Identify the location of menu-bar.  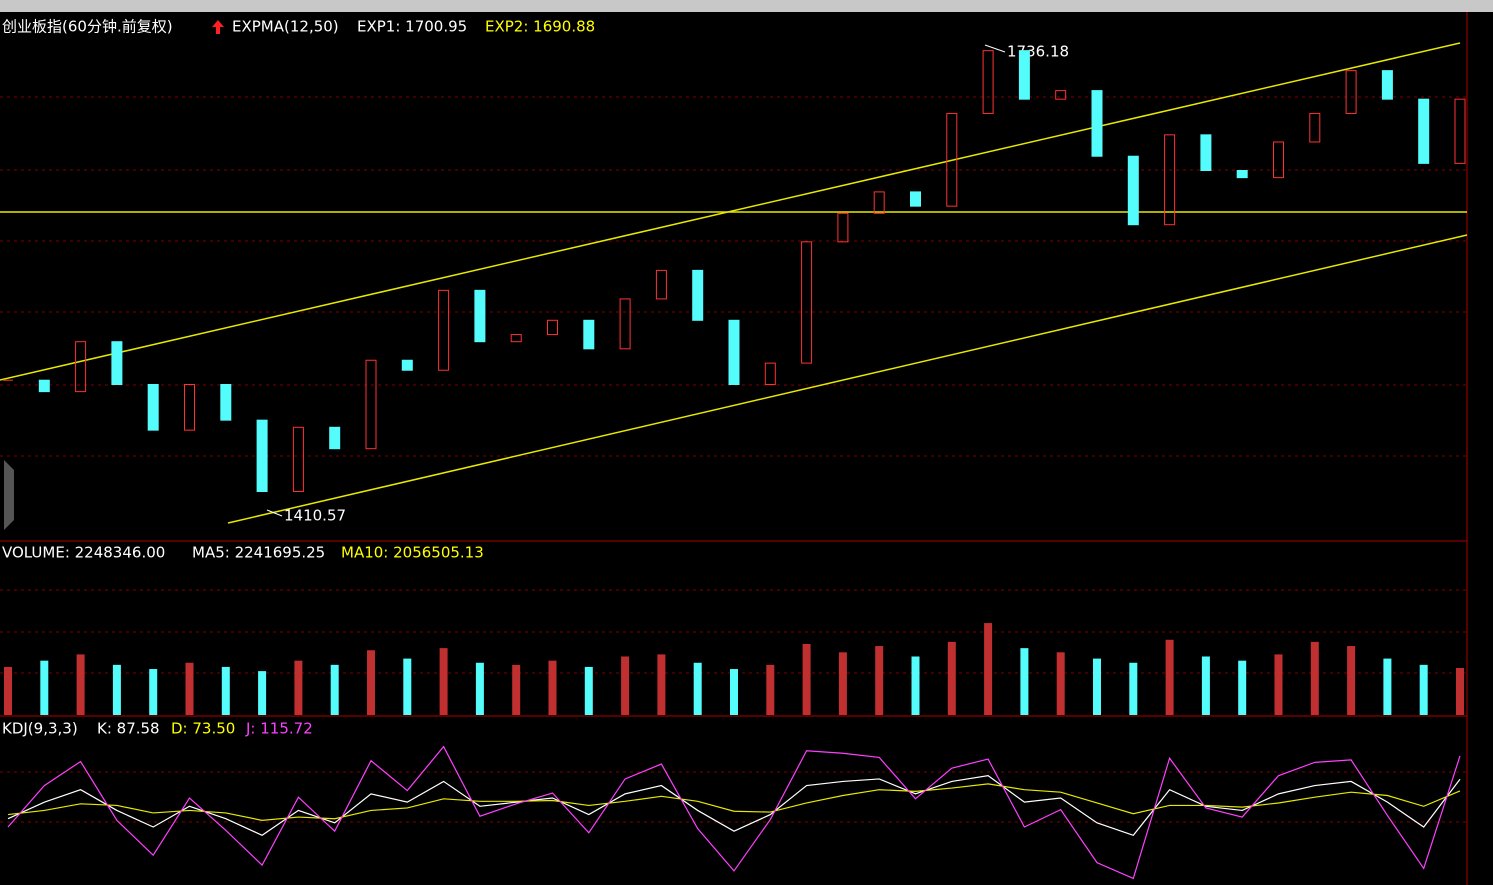
(746, 6).